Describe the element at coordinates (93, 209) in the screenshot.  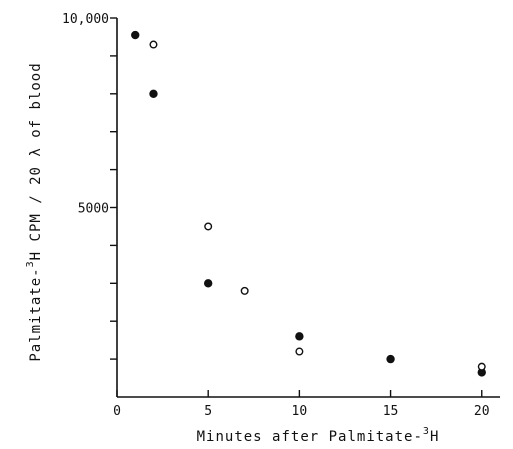
I see `y-tick-label: 5000` at that location.